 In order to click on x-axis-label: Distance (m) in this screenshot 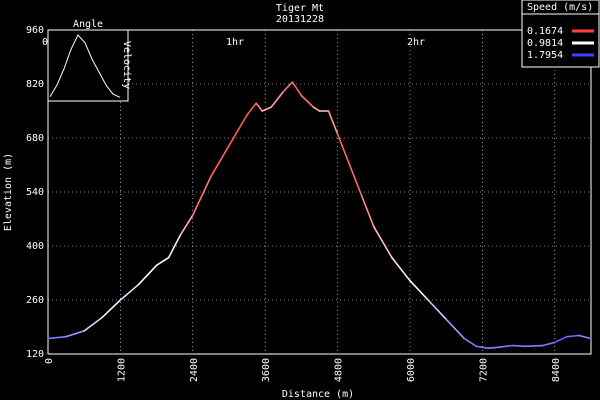, I will do `click(318, 394)`.